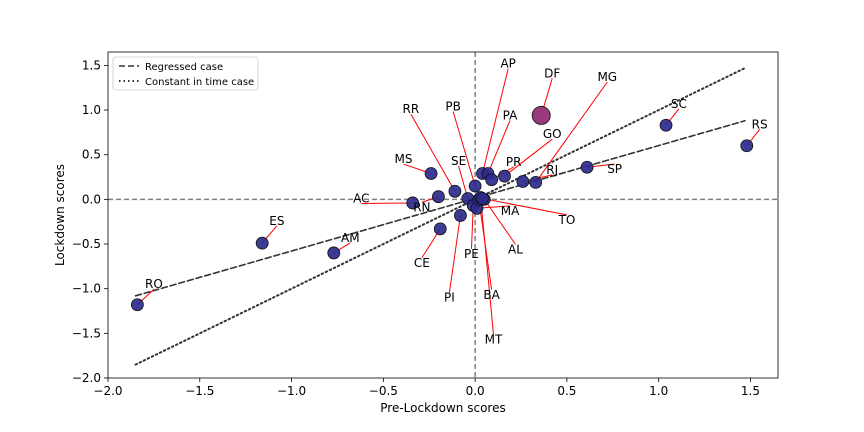 The width and height of the screenshot is (864, 432). Describe the element at coordinates (482, 198) in the screenshot. I see `data-point-to` at that location.